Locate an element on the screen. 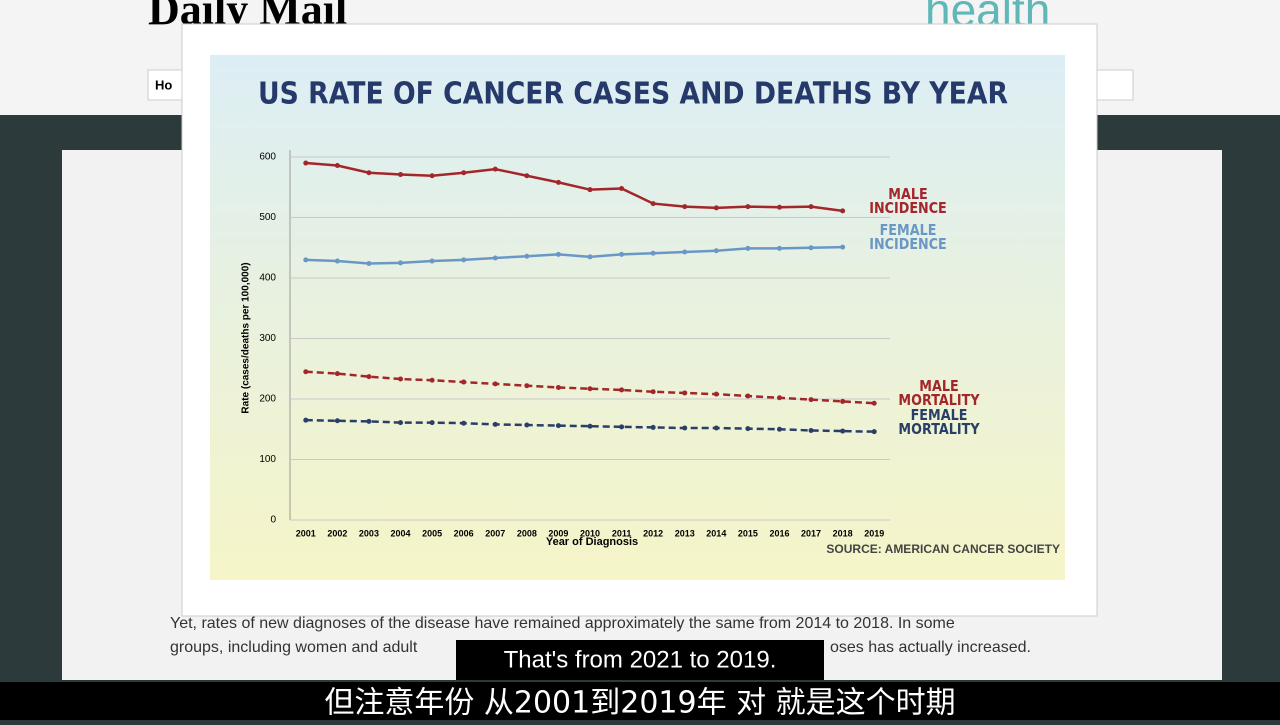  x-tick-label: 2002 is located at coordinates (337, 533).